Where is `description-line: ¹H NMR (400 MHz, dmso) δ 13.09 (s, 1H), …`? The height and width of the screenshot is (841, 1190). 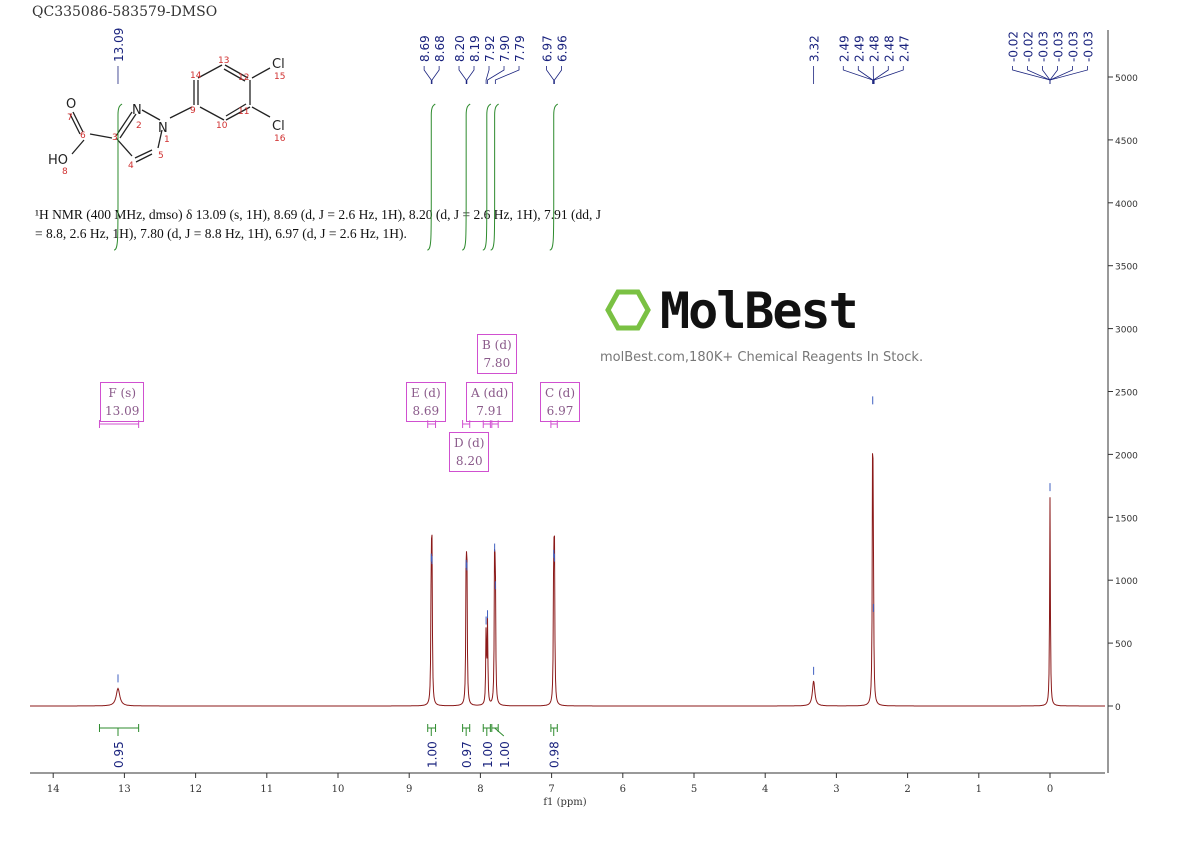
description-line: ¹H NMR (400 MHz, dmso) δ 13.09 (s, 1H), … is located at coordinates (318, 214).